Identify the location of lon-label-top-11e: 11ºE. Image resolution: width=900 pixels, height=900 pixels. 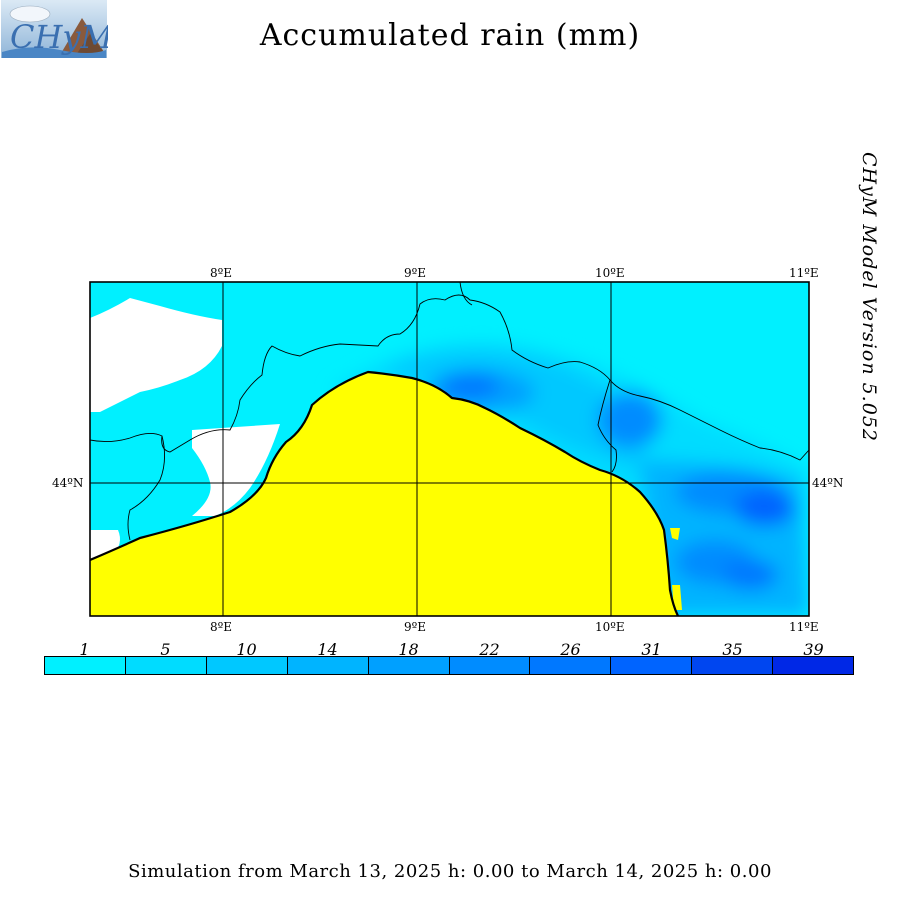
(804, 273).